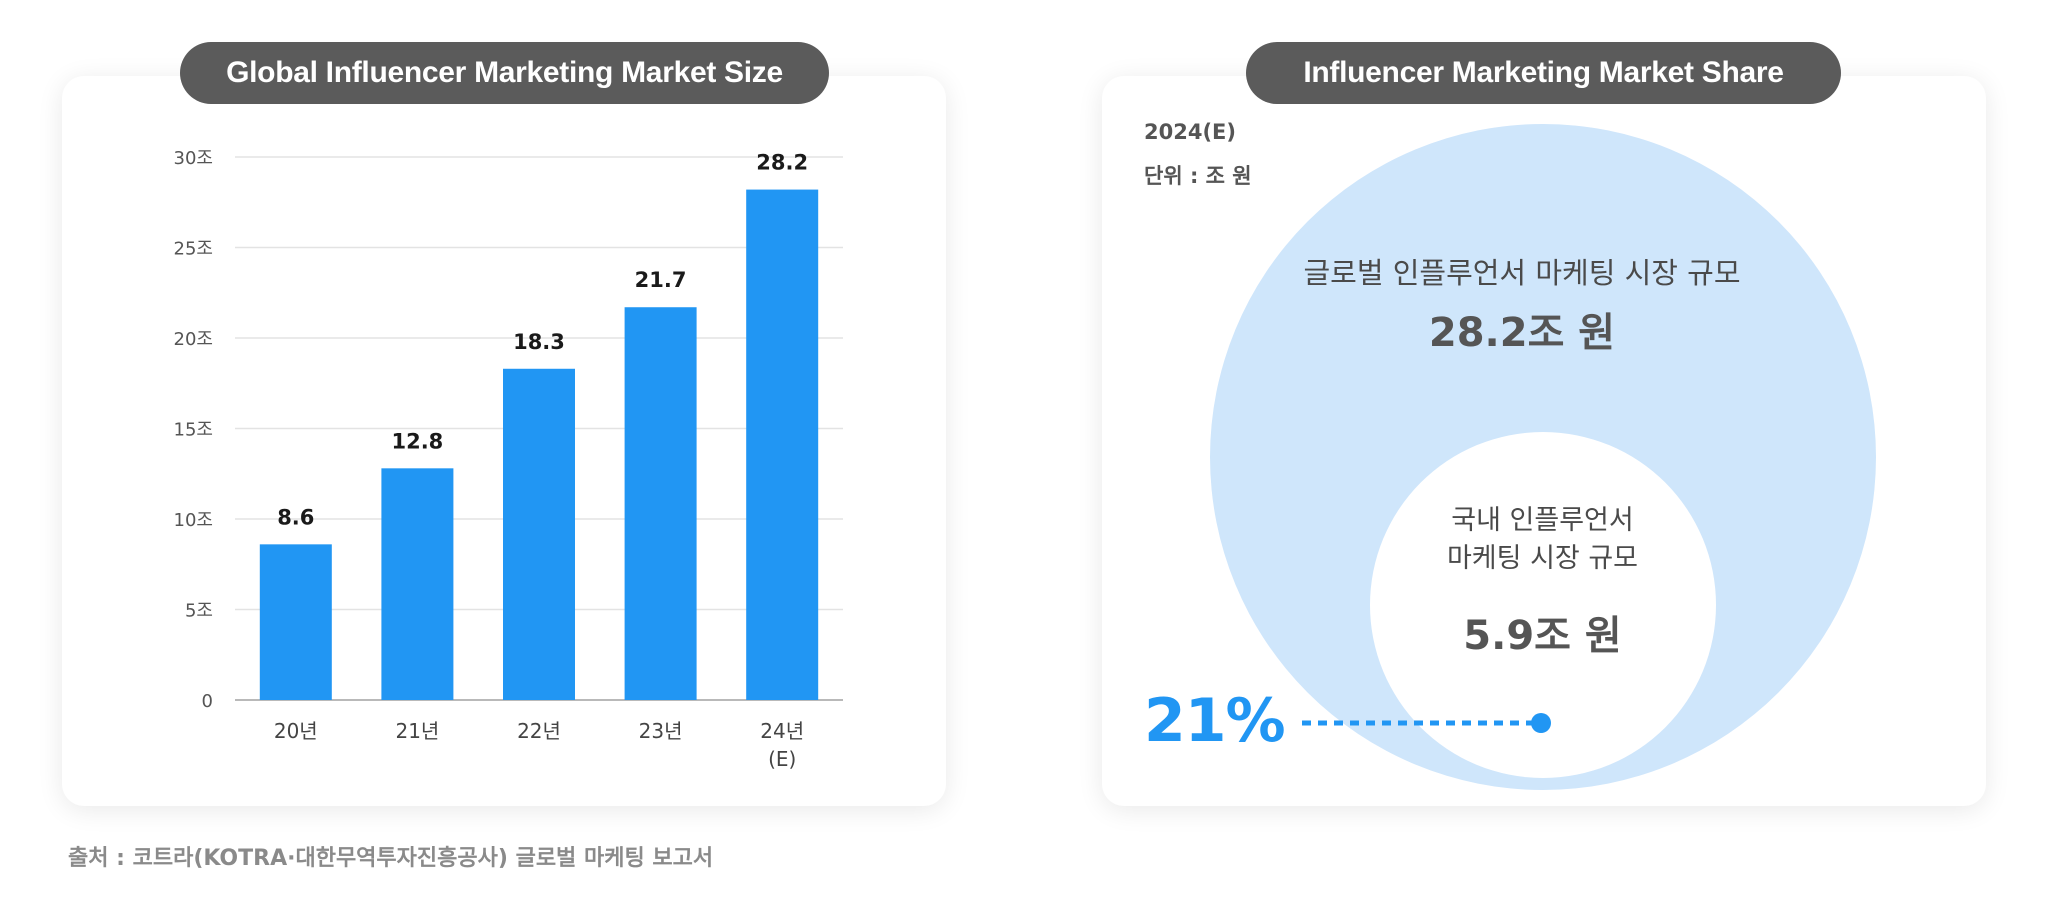  What do you see at coordinates (782, 163) in the screenshot?
I see `data-label: 28.2` at bounding box center [782, 163].